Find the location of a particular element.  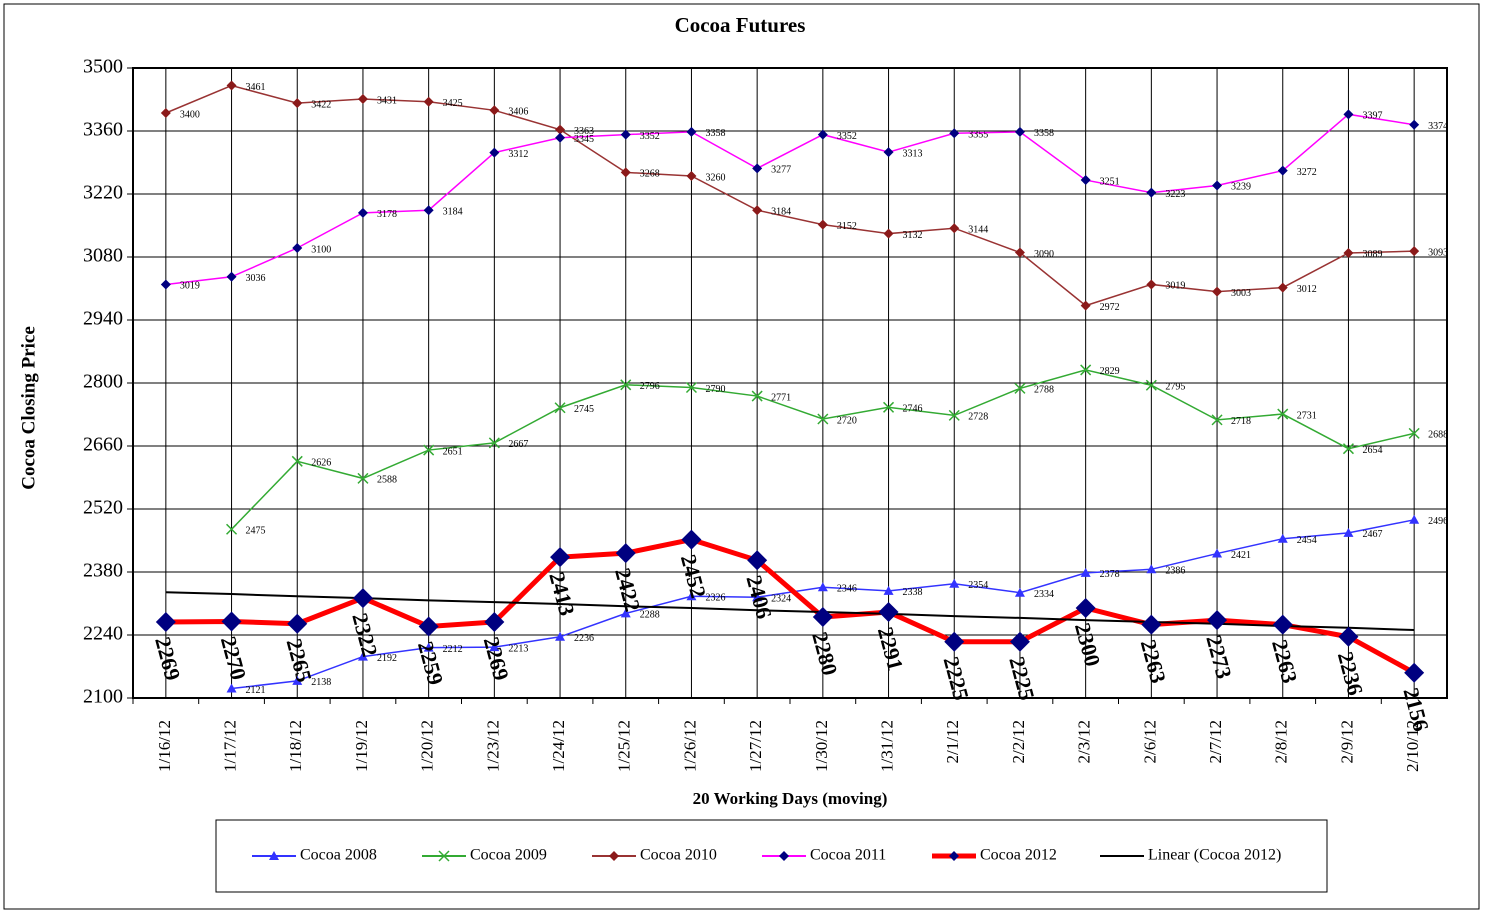

data-label: 3431 is located at coordinates (387, 100).